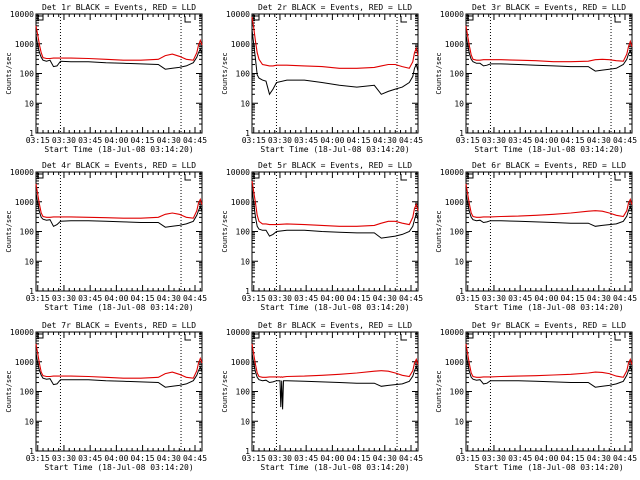 The image size is (640, 480). Describe the element at coordinates (549, 7) in the screenshot. I see `panel-title: Det 3r BLACK = Events, RED = LLD` at that location.